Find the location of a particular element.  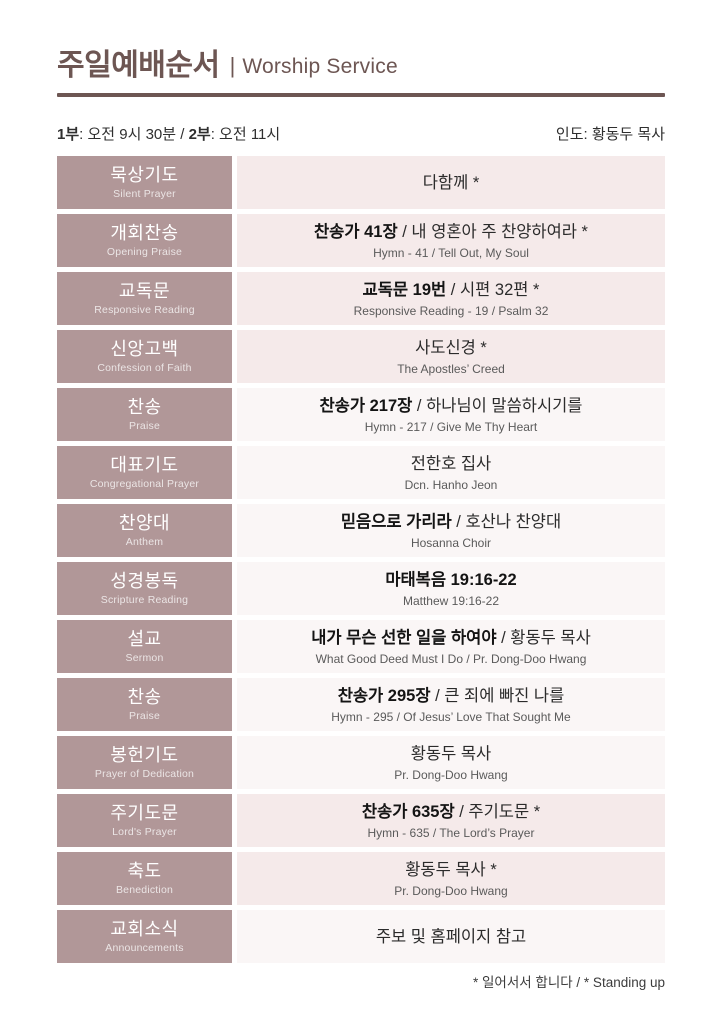

service-item-content-cell: 다함께 * is located at coordinates (451, 182).